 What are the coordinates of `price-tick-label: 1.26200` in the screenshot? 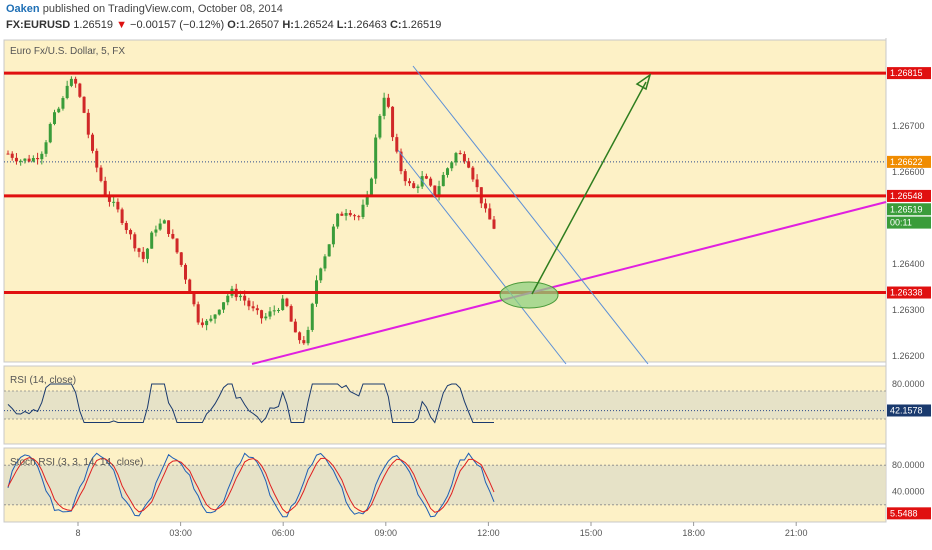 It's located at (908, 356).